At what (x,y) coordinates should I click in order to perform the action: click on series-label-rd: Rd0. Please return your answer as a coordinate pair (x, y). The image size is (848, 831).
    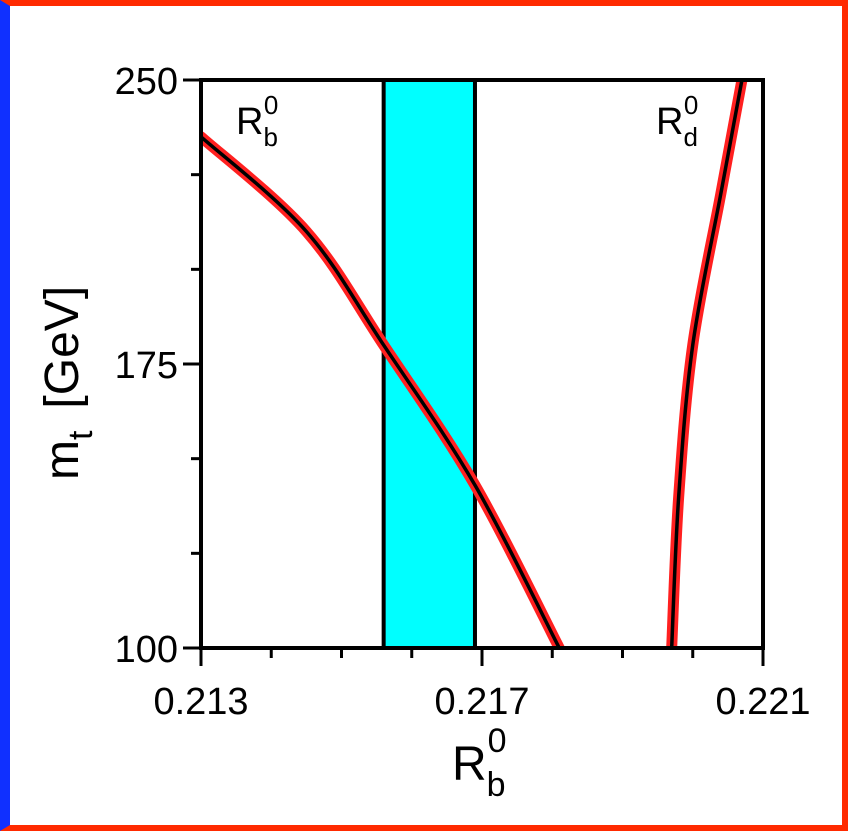
    Looking at the image, I should click on (677, 121).